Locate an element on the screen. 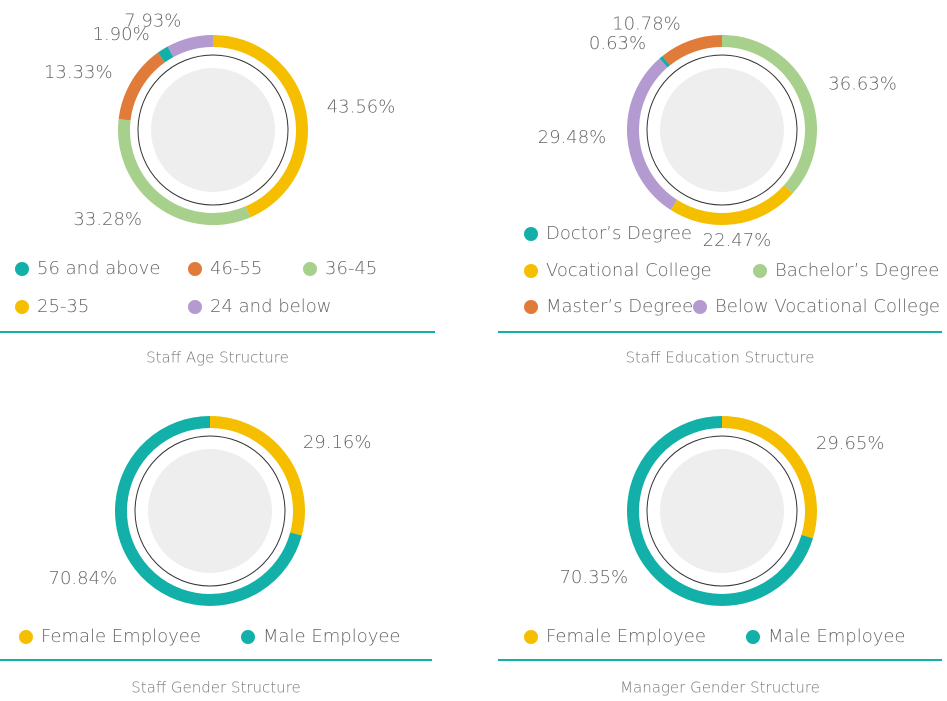  legend-label: 46-55 is located at coordinates (236, 268).